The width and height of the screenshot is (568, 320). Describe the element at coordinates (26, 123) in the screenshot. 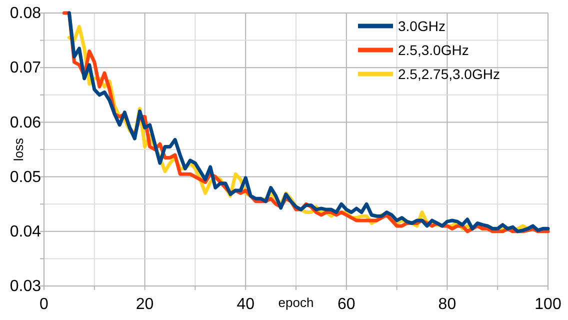

I see `y-tick-label: 0.06` at that location.